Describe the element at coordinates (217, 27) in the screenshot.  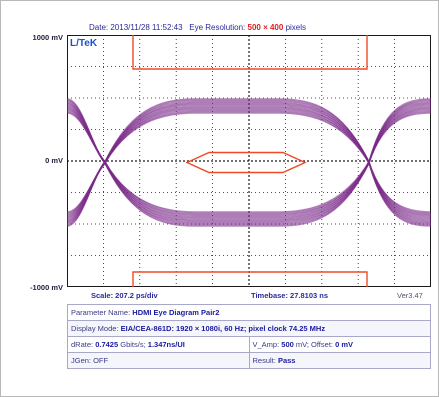
I see `resolution-label: Eye Resolution:` at that location.